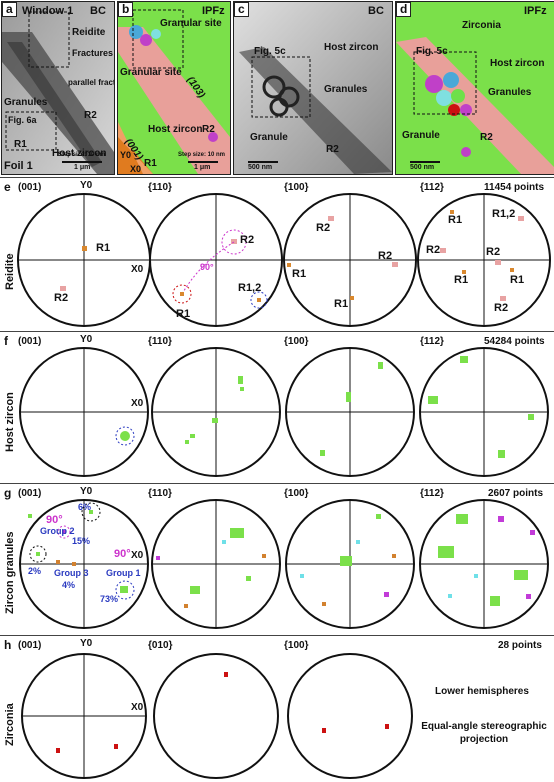 This screenshot has width=554, height=782. I want to click on panel-b-step: Step size: 10 nm, so click(202, 155).